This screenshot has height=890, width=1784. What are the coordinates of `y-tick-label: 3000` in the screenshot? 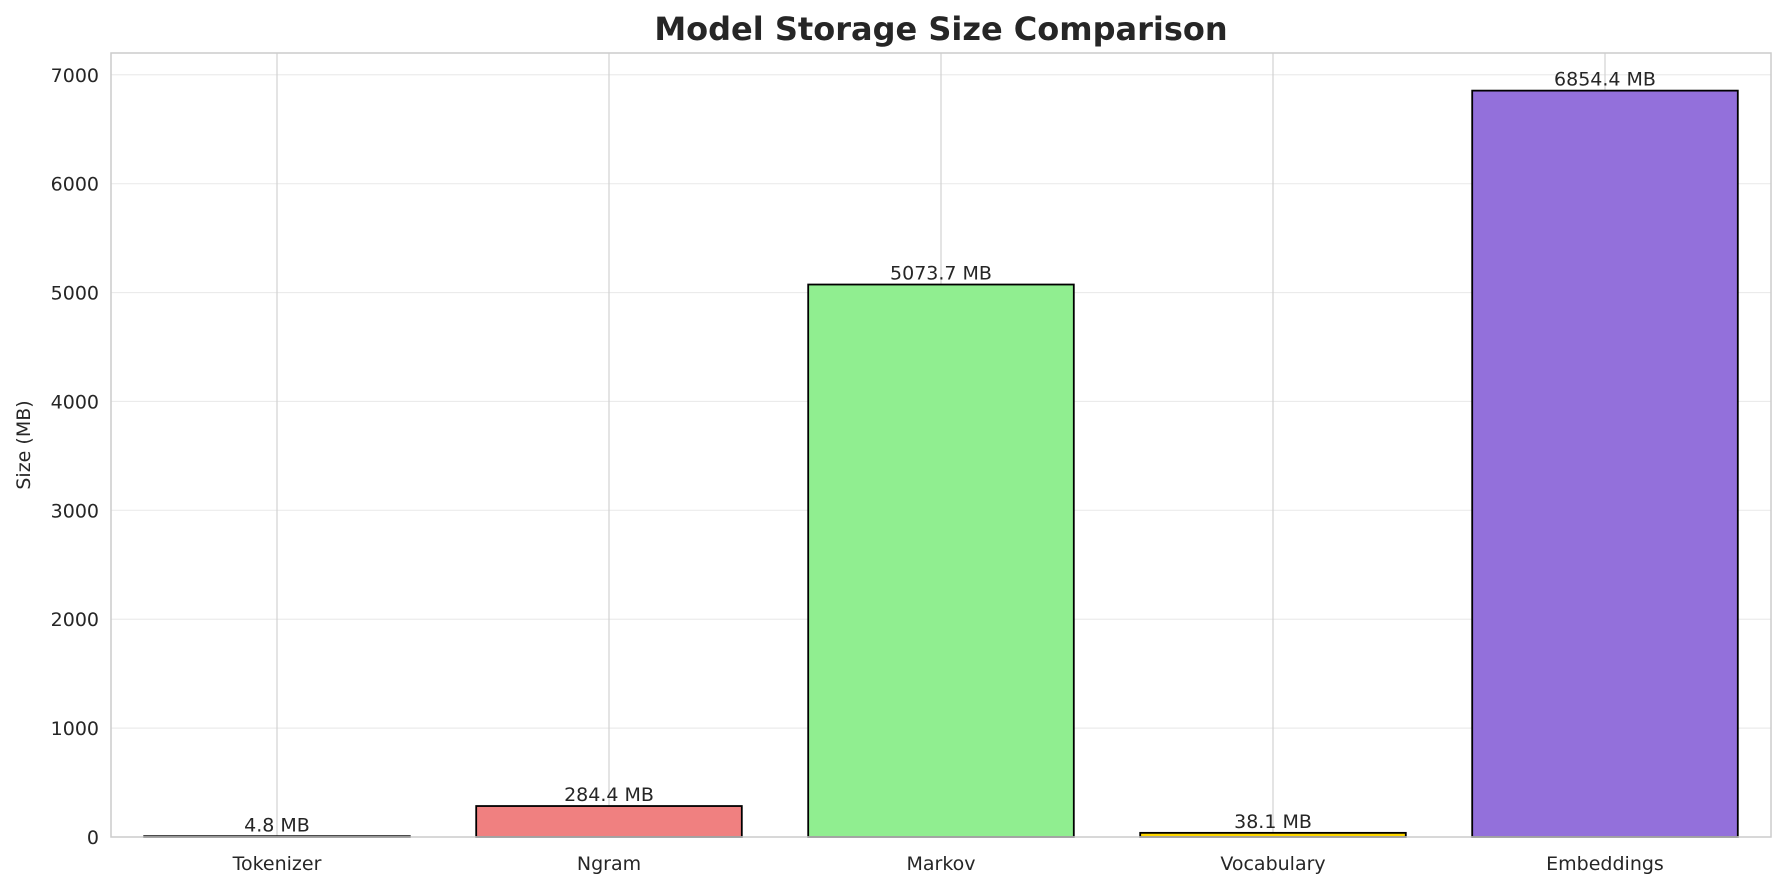 It's located at (75, 511).